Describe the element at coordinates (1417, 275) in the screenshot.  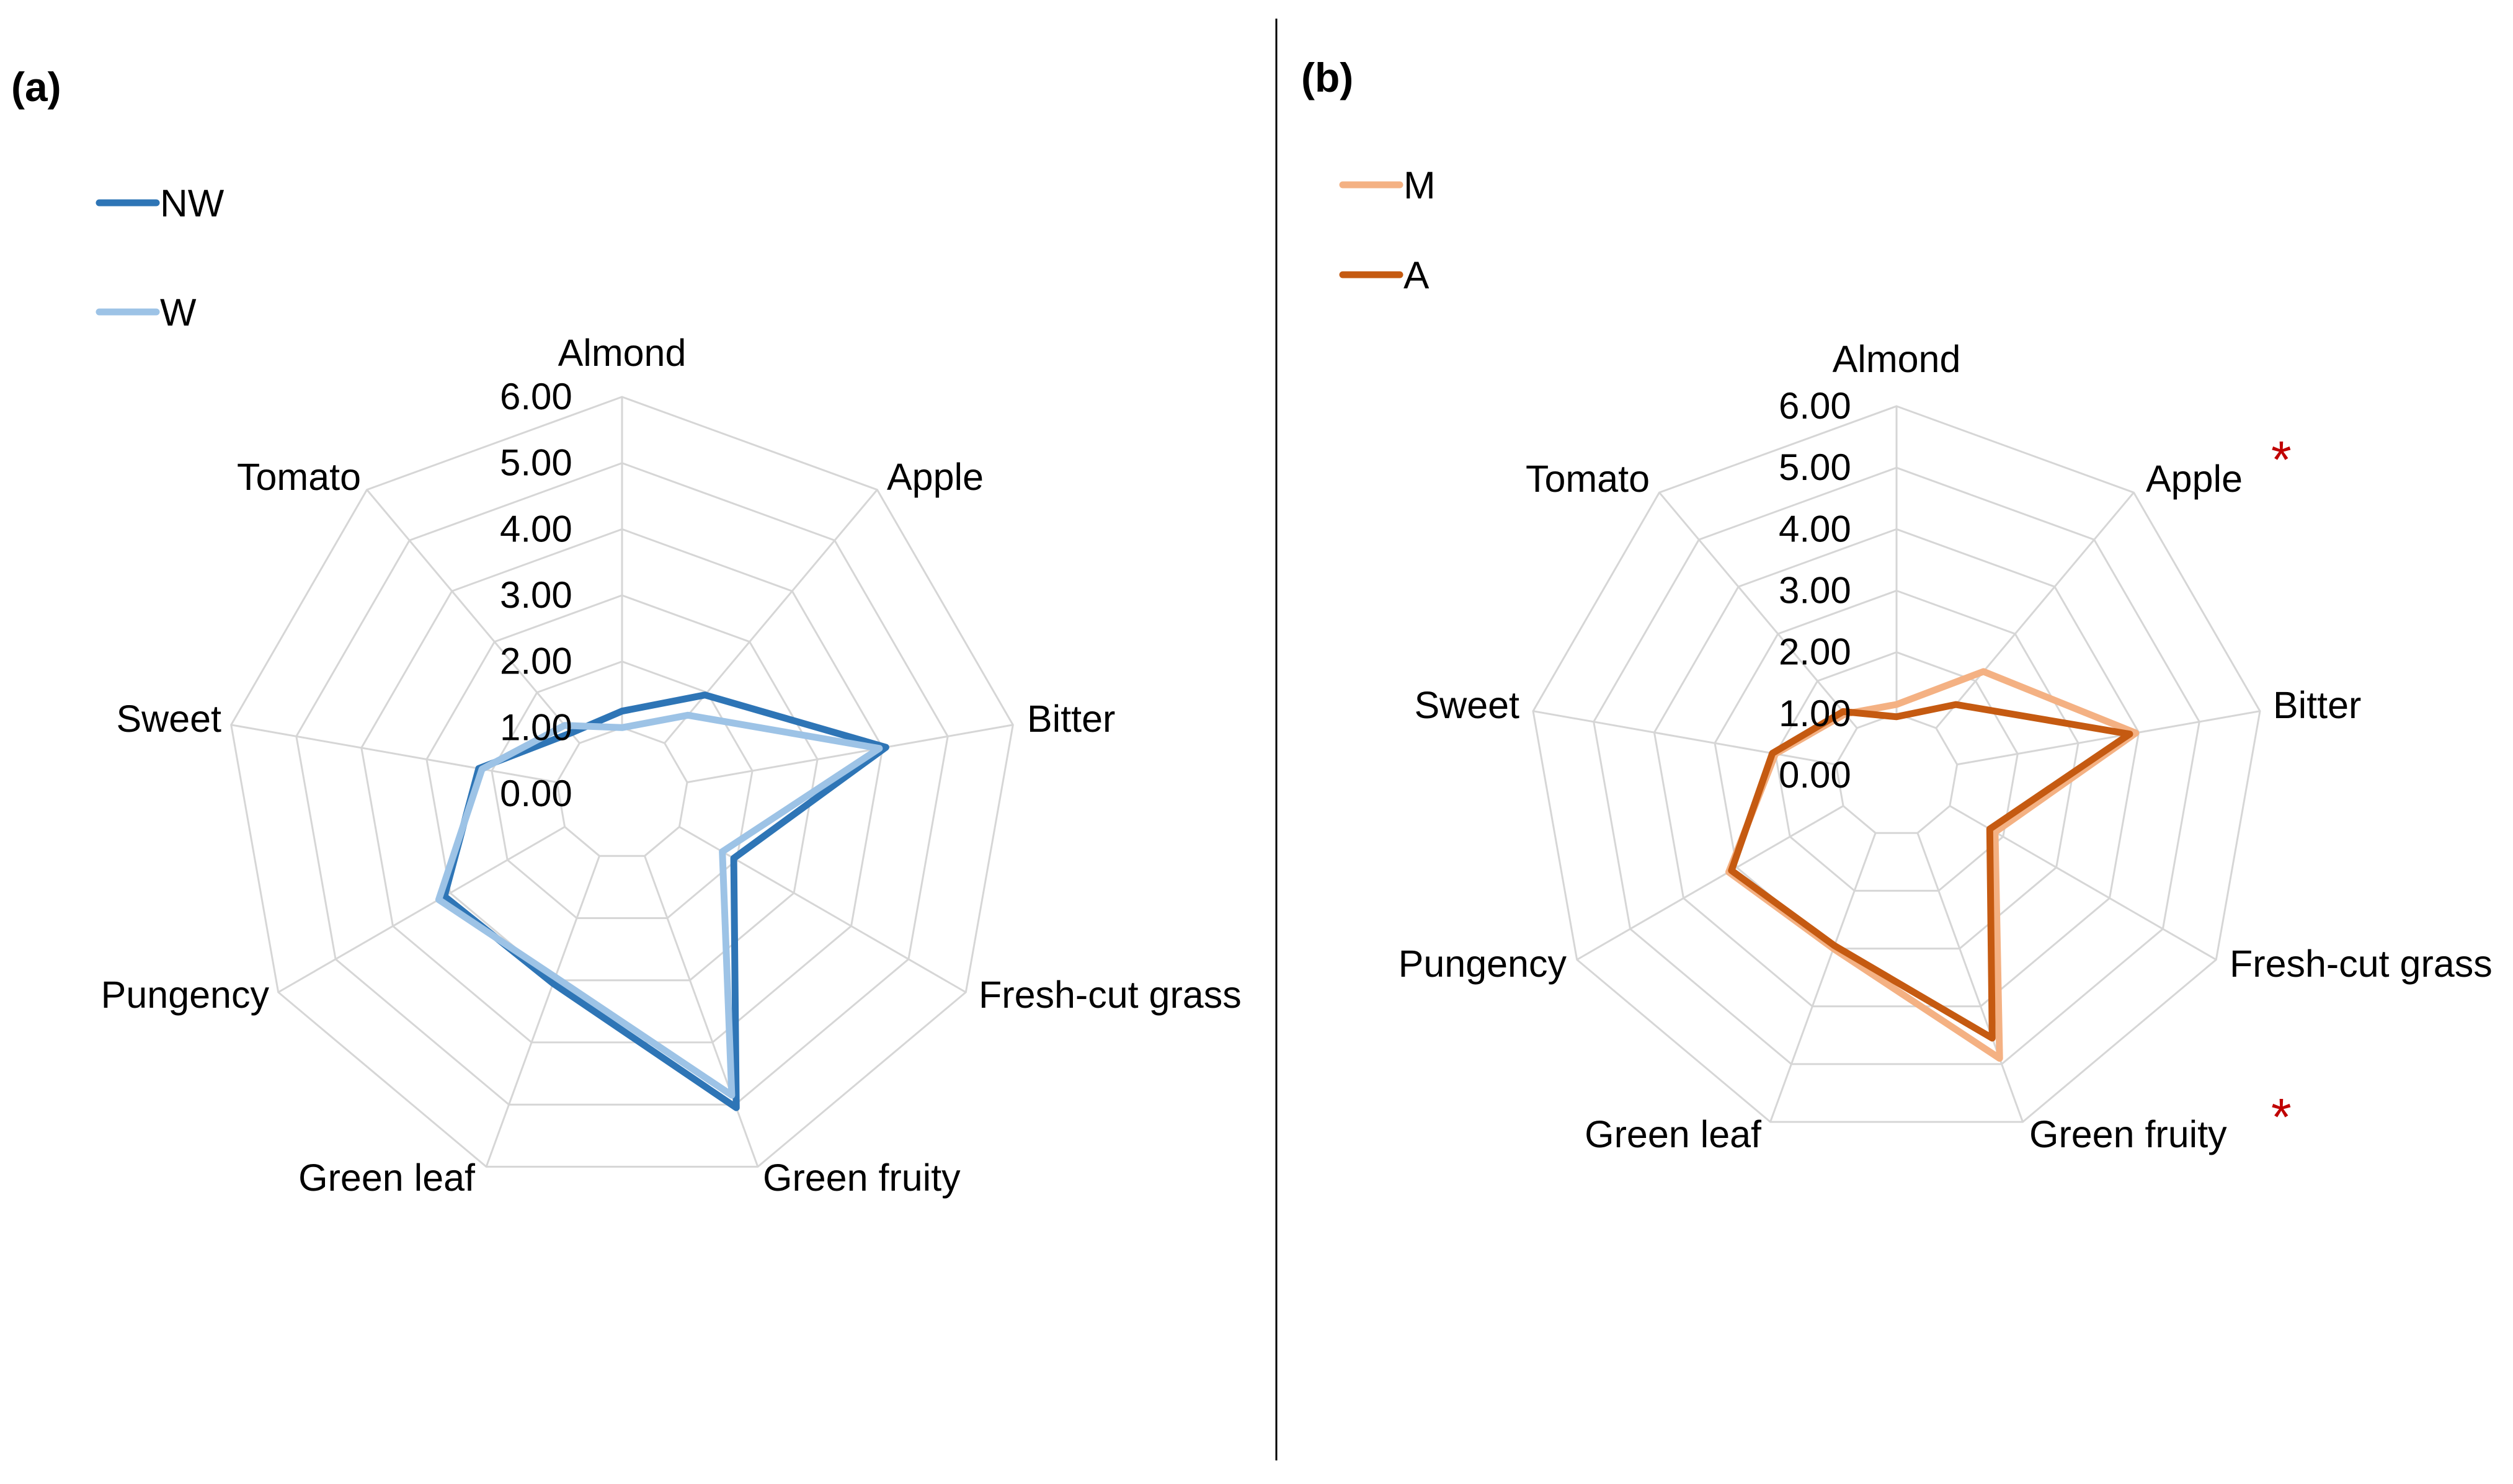
I see `legend-label-a: A` at that location.